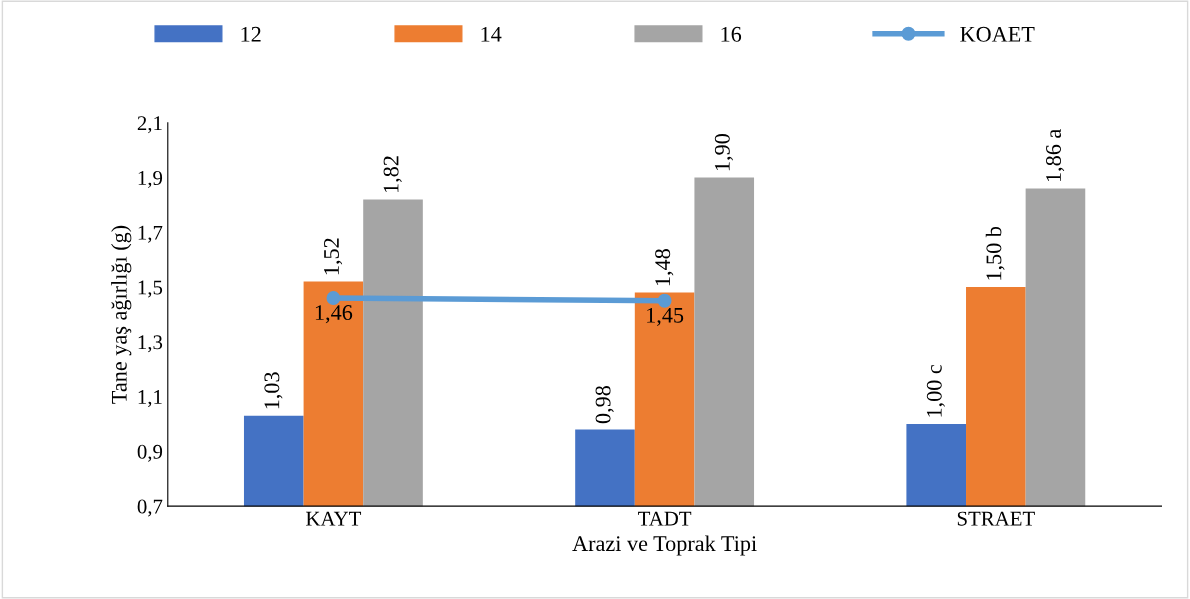 Image resolution: width=1190 pixels, height=599 pixels. I want to click on y-tick-label: 1,7, so click(150, 234).